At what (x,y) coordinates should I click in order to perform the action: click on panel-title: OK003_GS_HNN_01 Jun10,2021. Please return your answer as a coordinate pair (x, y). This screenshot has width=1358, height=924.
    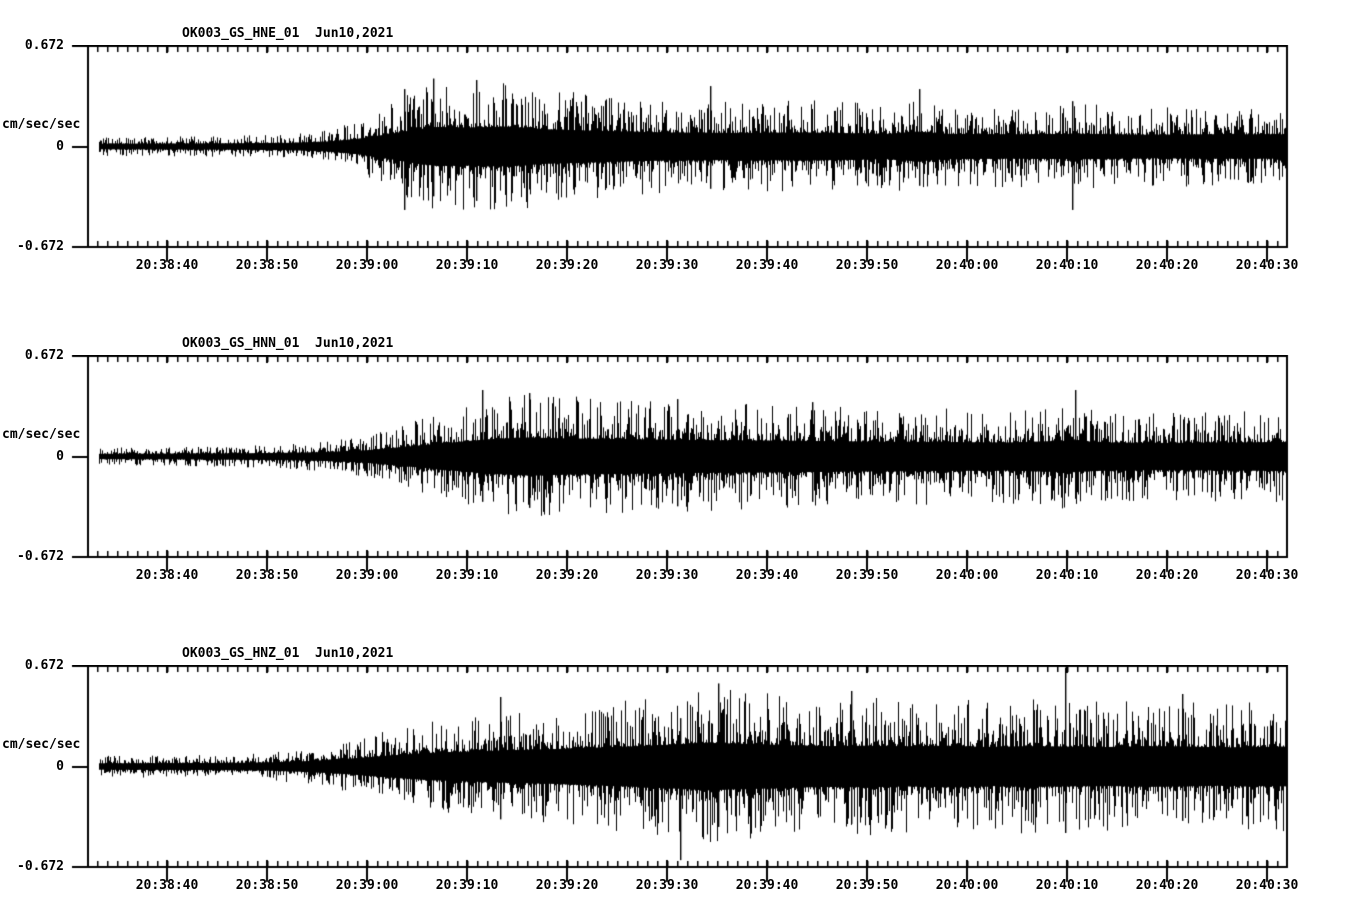
    Looking at the image, I should click on (288, 343).